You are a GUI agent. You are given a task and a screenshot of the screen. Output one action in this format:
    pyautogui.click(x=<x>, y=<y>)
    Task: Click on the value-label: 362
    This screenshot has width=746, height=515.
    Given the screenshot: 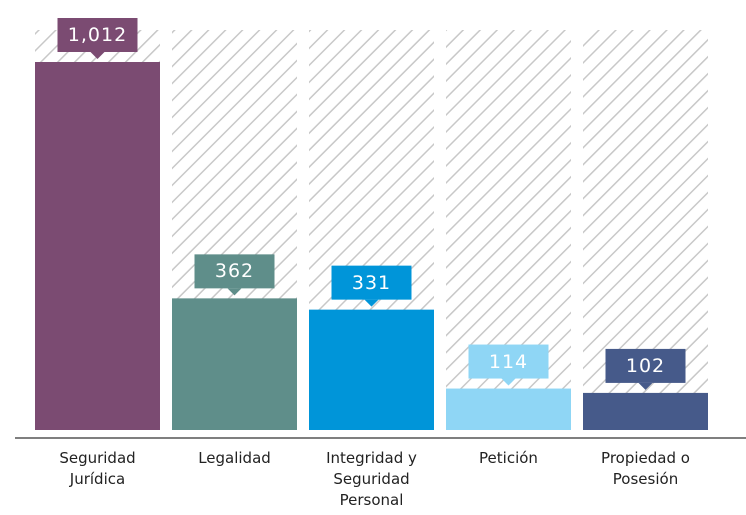 What is the action you would take?
    pyautogui.click(x=234, y=271)
    